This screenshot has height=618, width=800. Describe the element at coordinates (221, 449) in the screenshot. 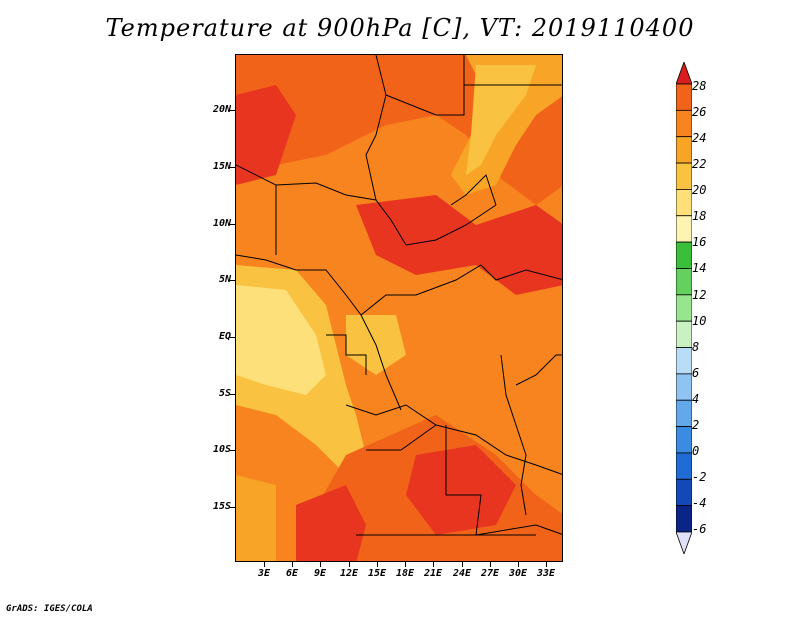

I see `lat-label: 10S` at that location.